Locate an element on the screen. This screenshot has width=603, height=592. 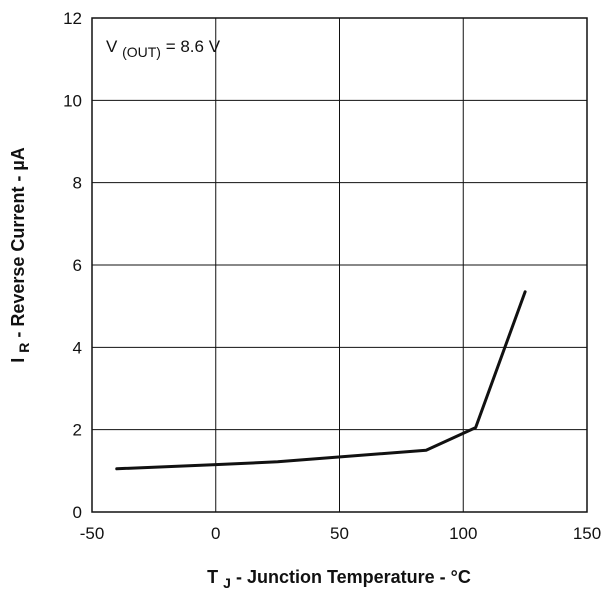
x-tick-label-0: -50 is located at coordinates (92, 533).